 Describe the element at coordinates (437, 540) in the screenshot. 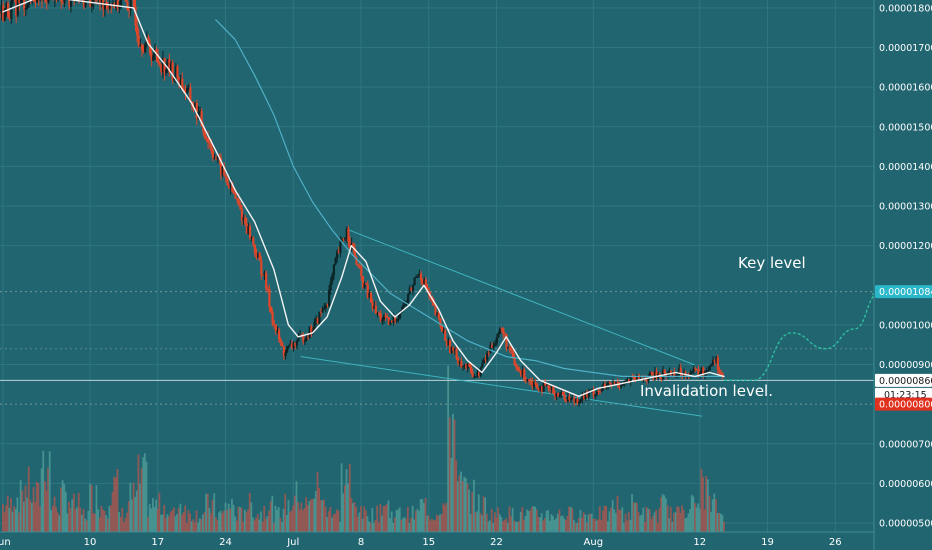

I see `time-axis: Jun 10 17 24 Jul 8 15 22 Aug 12 19 26` at that location.